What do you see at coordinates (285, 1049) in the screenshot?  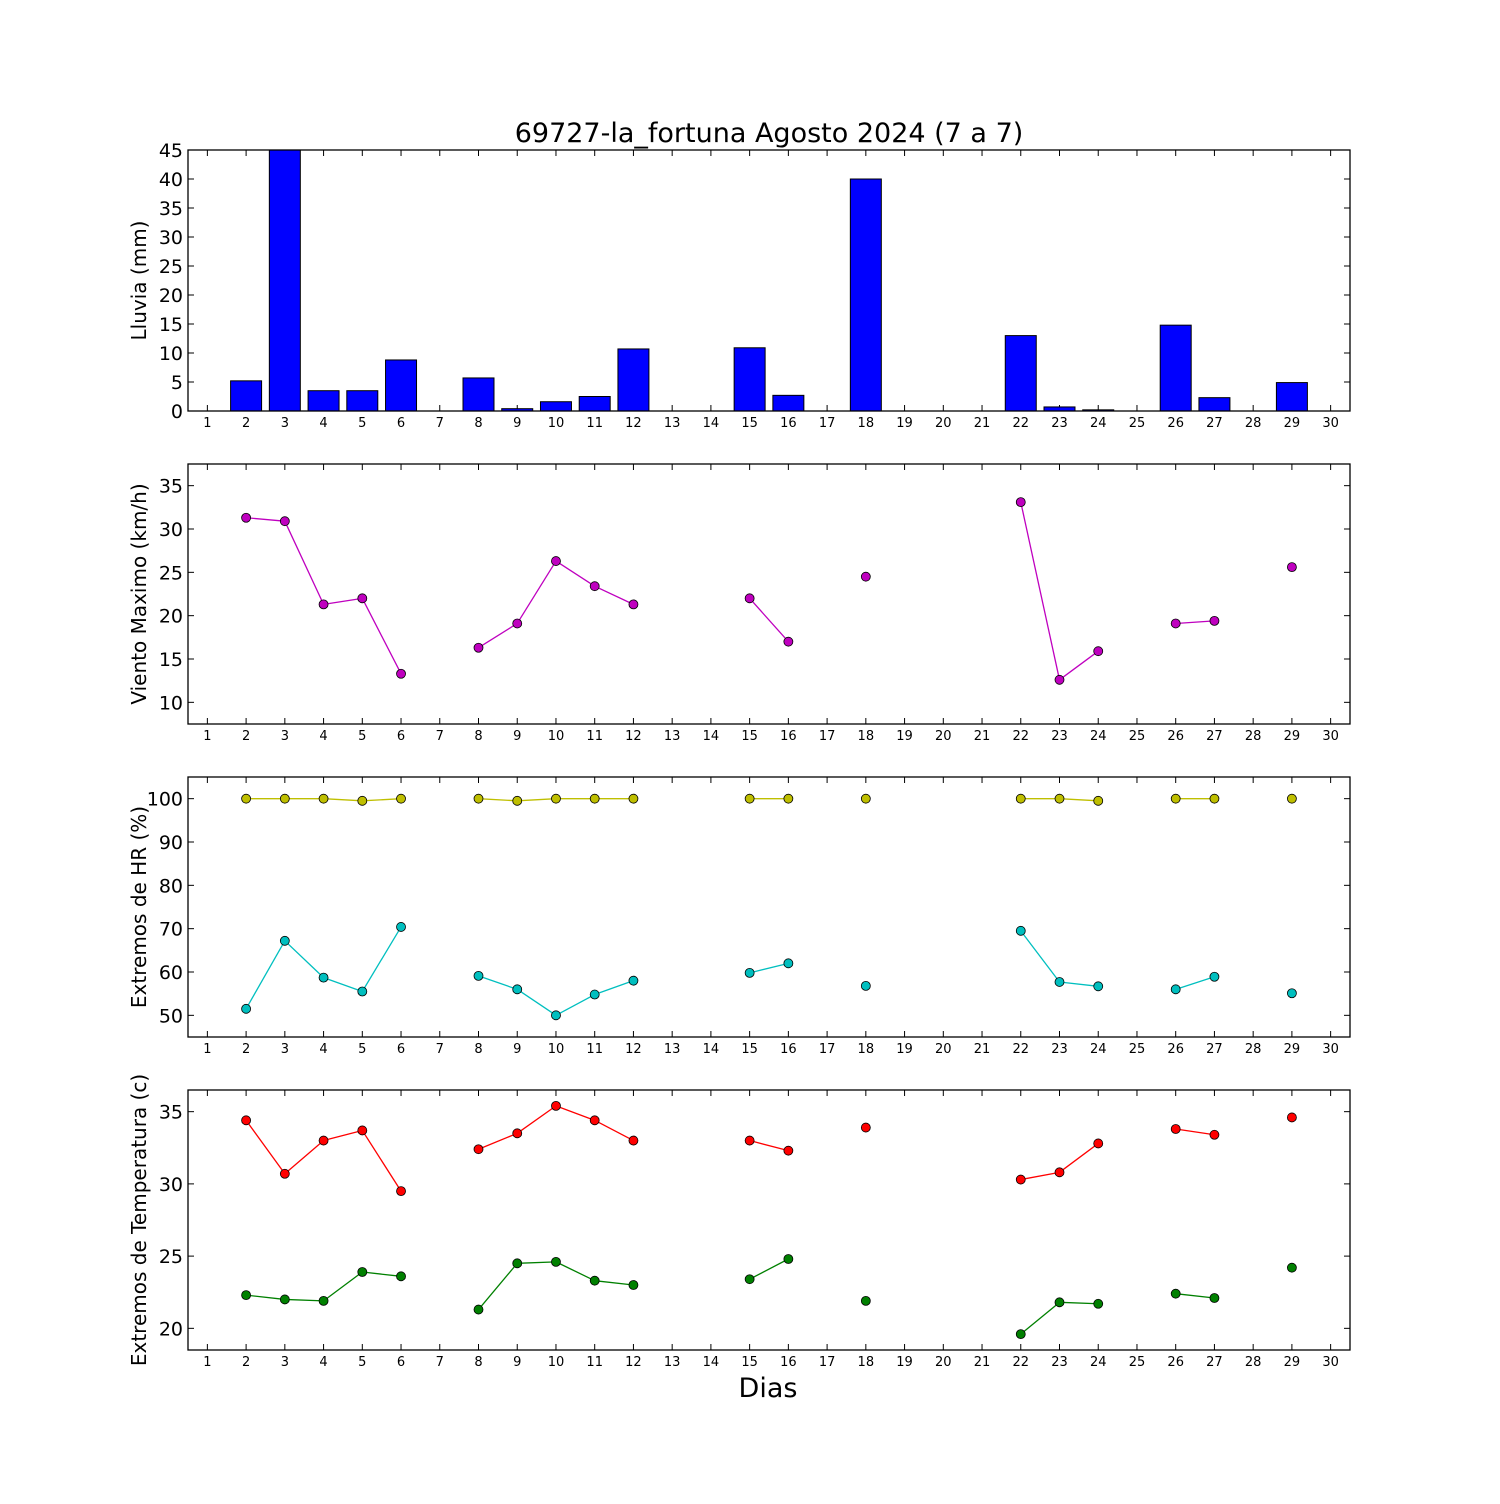 I see `x-tick-label: 3` at bounding box center [285, 1049].